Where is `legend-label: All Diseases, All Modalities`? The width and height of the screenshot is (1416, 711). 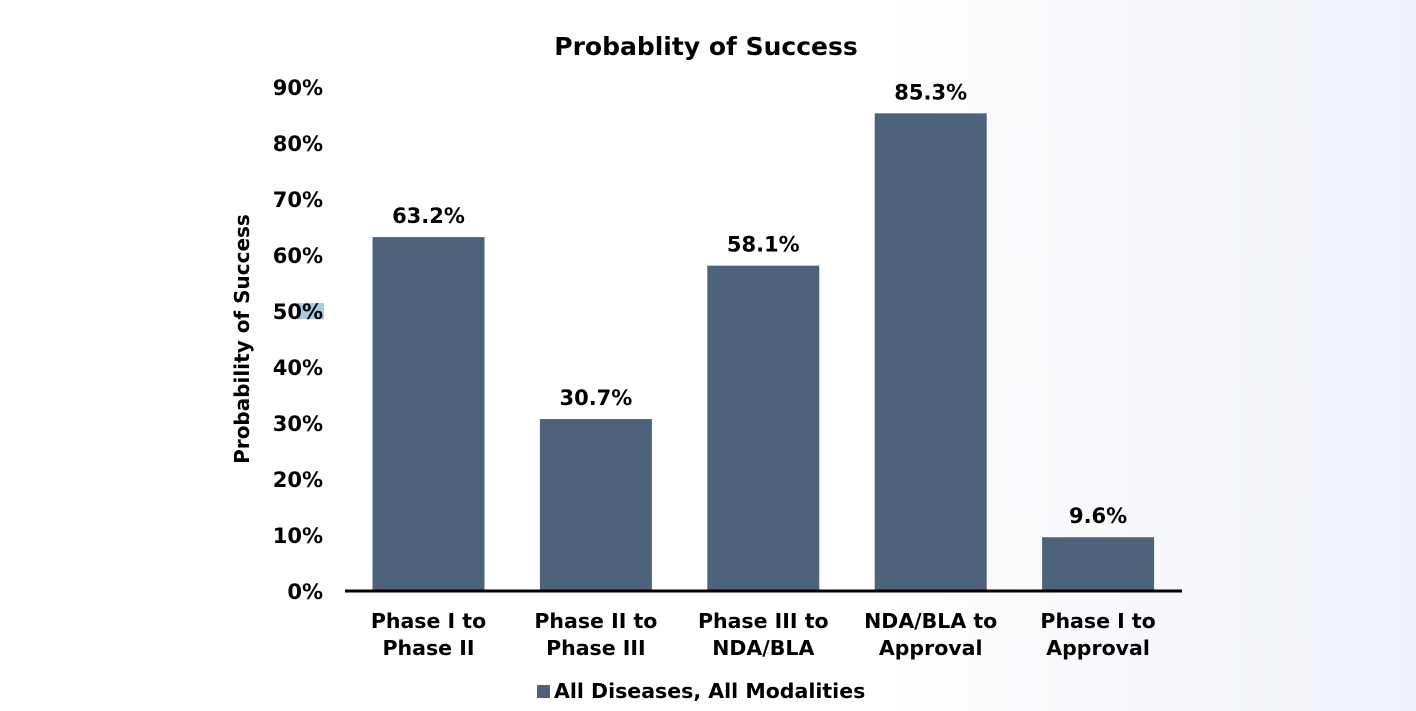 legend-label: All Diseases, All Modalities is located at coordinates (709, 691).